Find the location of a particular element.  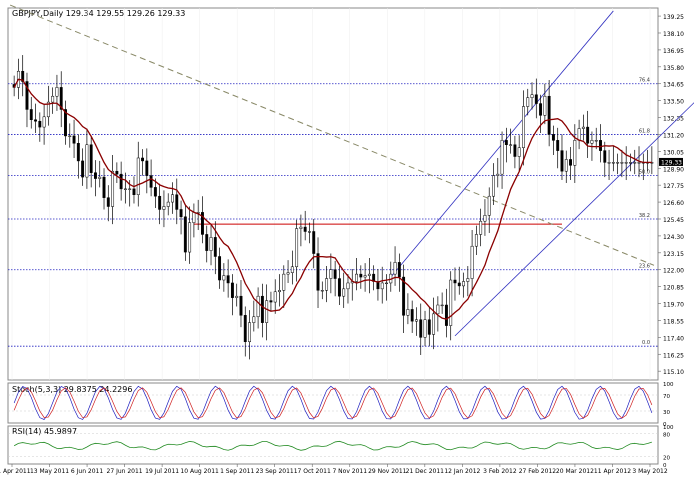

stochastic-tick-label: 70 is located at coordinates (666, 397).